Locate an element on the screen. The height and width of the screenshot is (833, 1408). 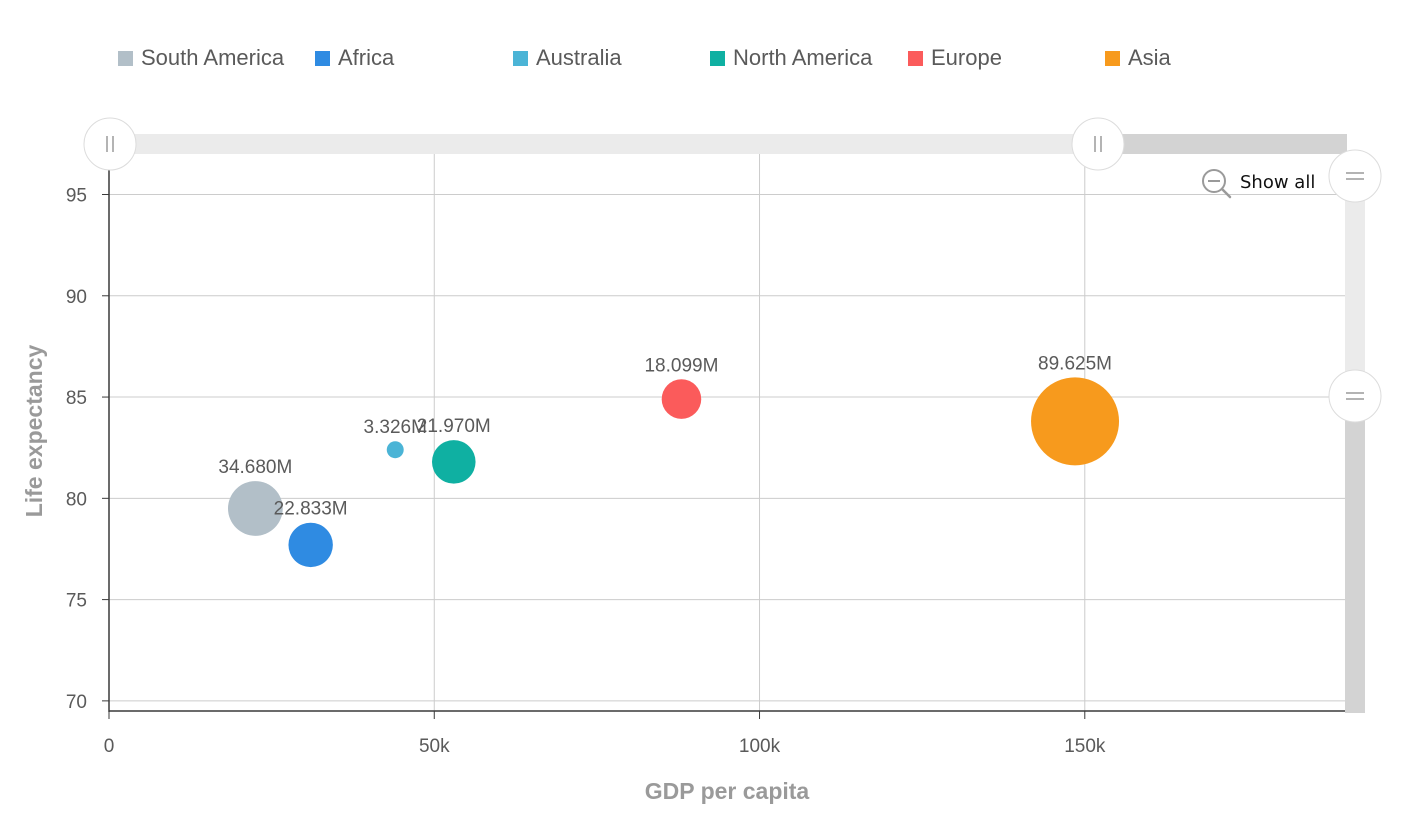
bubble-asia is located at coordinates (1075, 421).